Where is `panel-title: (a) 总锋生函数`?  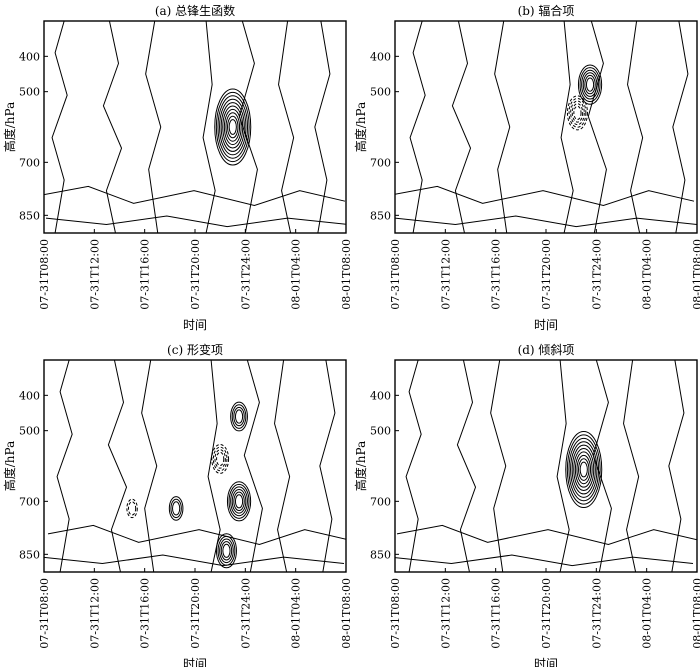 panel-title: (a) 总锋生函数 is located at coordinates (195, 10).